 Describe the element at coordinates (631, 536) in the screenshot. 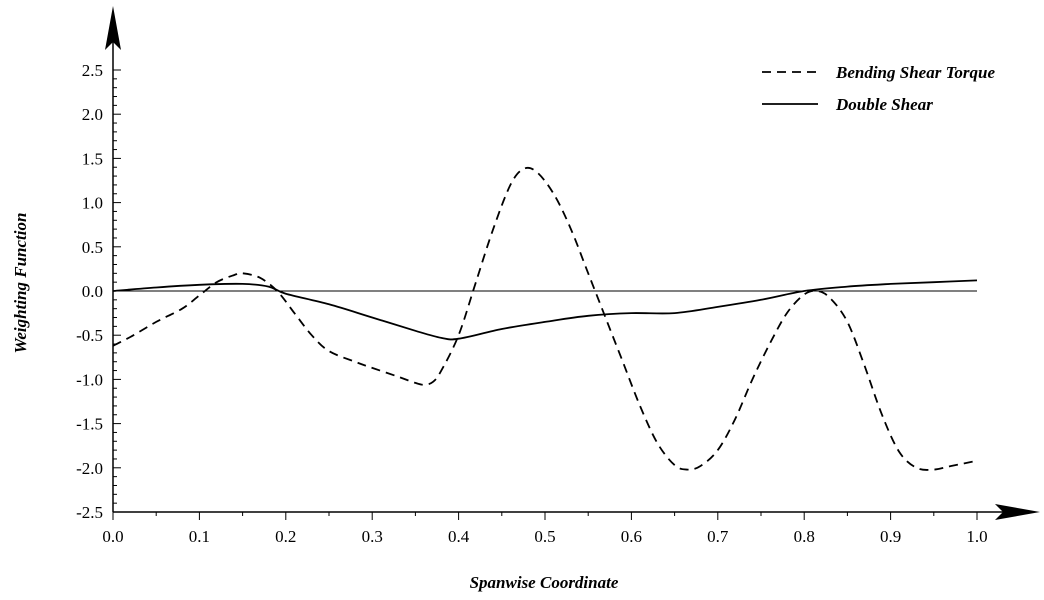

I see `x-tick-label: 0.6` at that location.